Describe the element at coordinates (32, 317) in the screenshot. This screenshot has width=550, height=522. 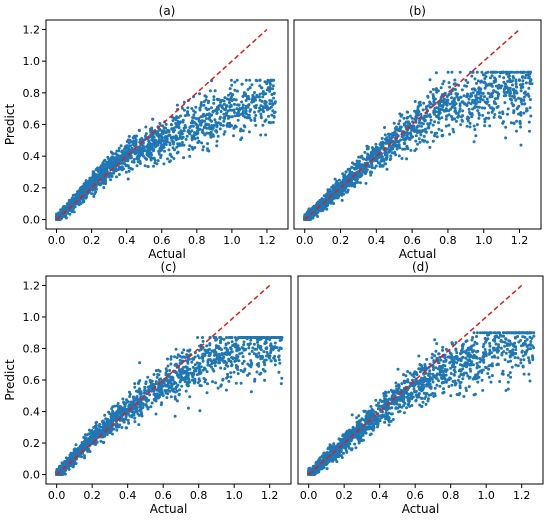
I see `panel-c-y-tick-label: 1.0` at that location.